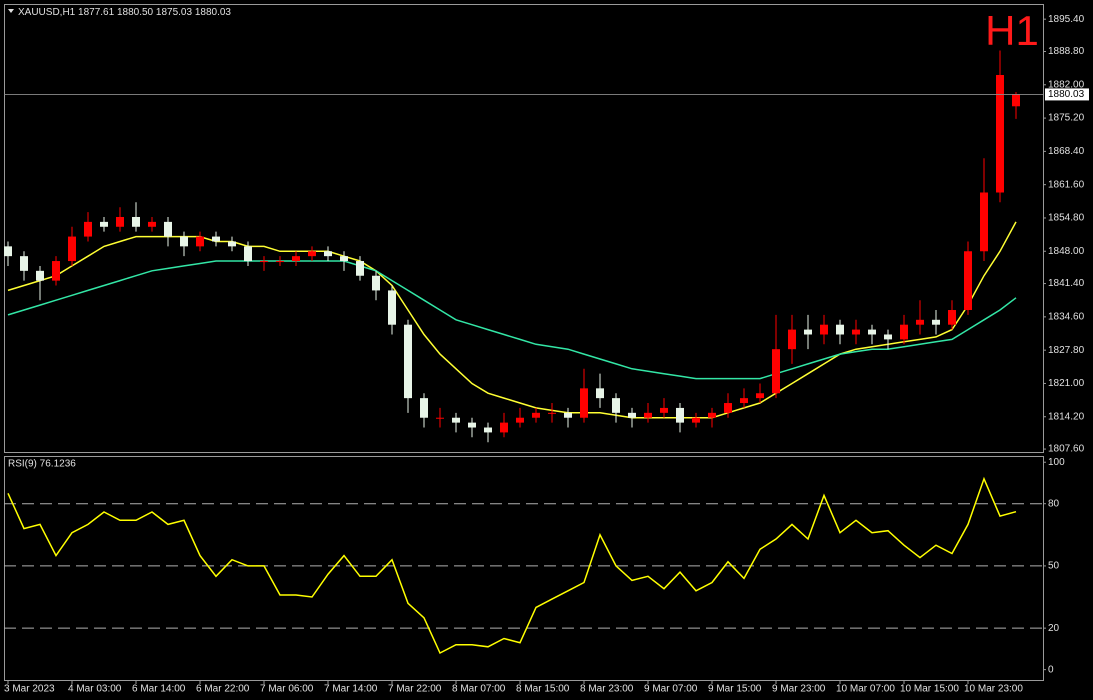  I want to click on current-price-label: 1880.03, so click(1066, 94).